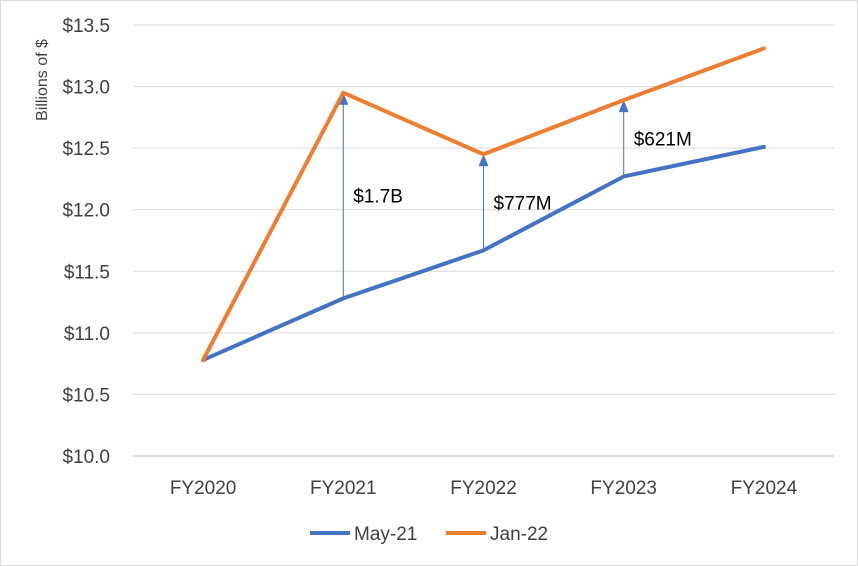 This screenshot has height=566, width=858. What do you see at coordinates (87, 334) in the screenshot?
I see `y-tick-label: $11.0` at bounding box center [87, 334].